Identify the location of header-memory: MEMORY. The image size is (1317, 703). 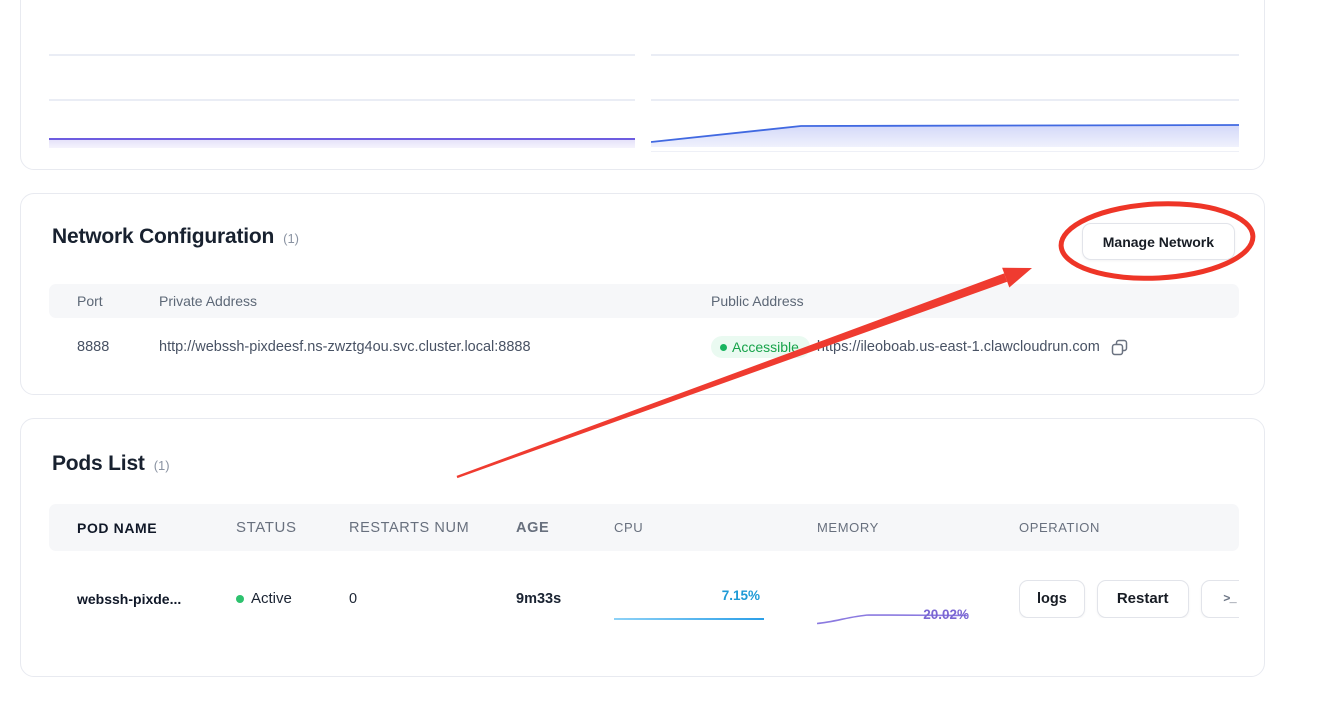
(848, 527).